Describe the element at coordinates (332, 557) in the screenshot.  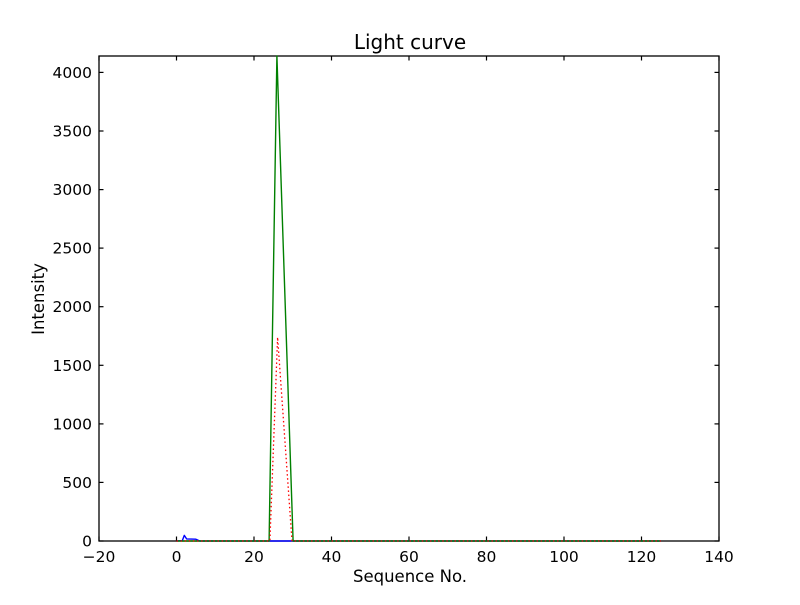
I see `x-tick-label: 40` at that location.